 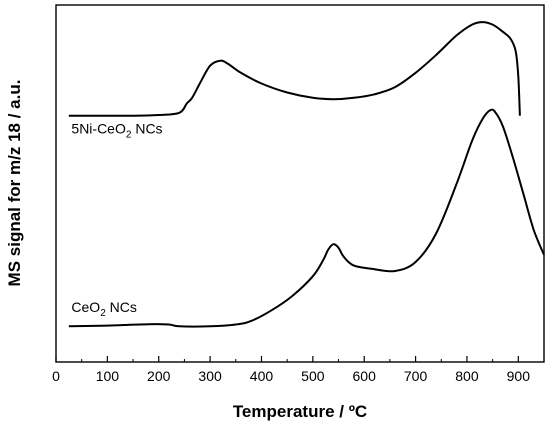 What do you see at coordinates (300, 411) in the screenshot?
I see `x-axis-title: Temperature / ºC` at bounding box center [300, 411].